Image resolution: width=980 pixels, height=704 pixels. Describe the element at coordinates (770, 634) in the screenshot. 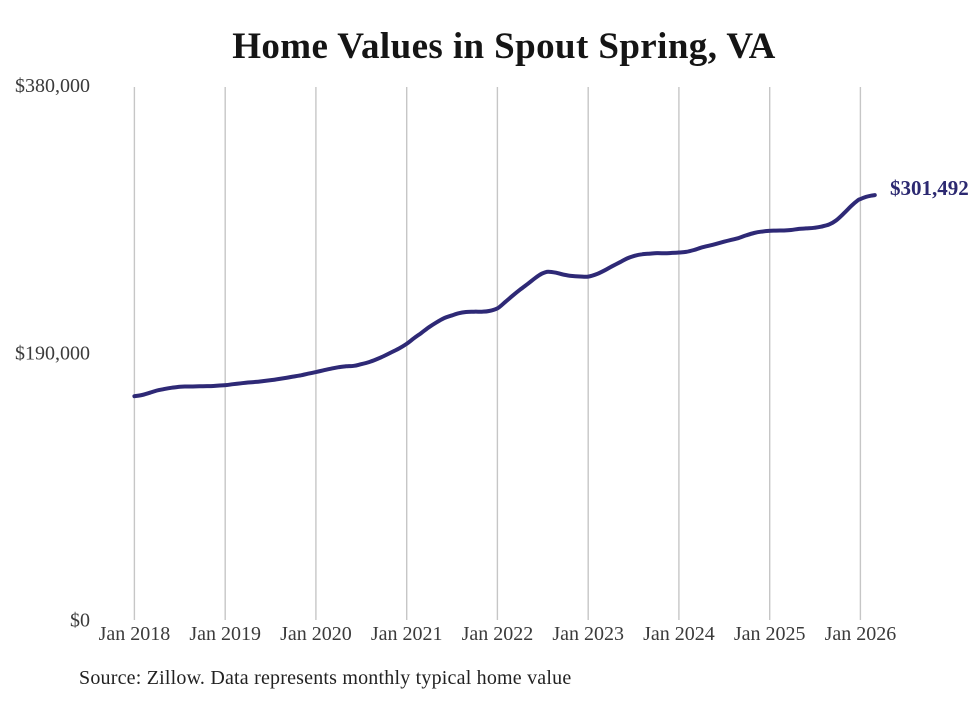

I see `svg-text: Jan 2025` at that location.